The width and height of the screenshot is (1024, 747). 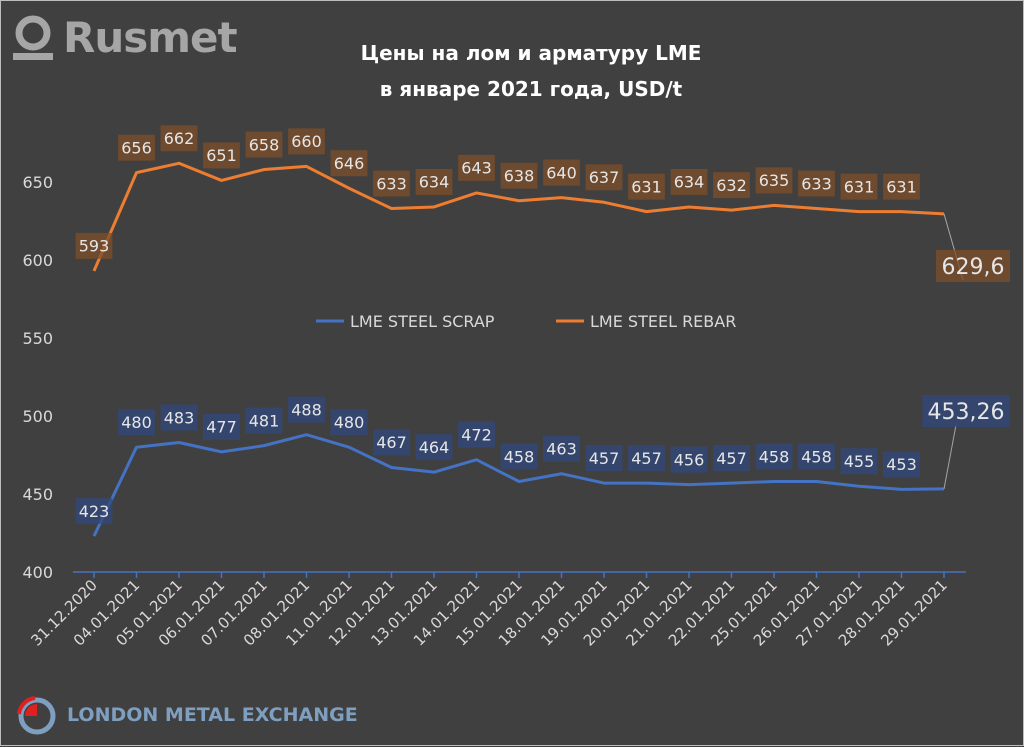 What do you see at coordinates (37, 494) in the screenshot?
I see `y-tick-label: 450` at bounding box center [37, 494].